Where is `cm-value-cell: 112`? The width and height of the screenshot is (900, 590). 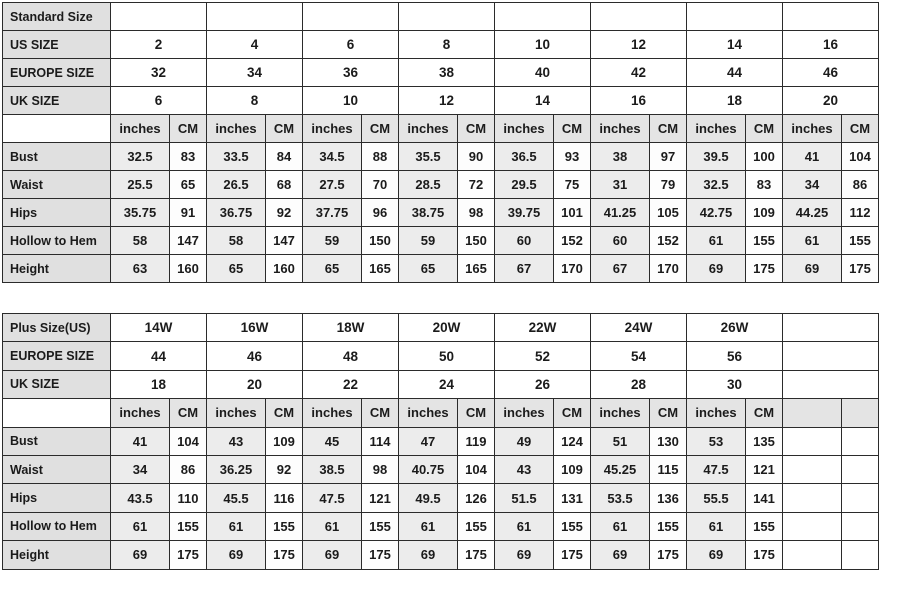 cm-value-cell: 112 is located at coordinates (860, 212).